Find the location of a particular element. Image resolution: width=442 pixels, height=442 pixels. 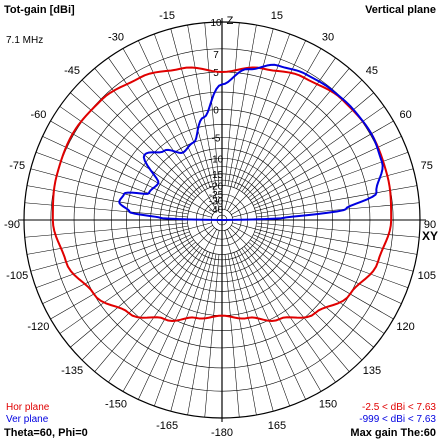

radial-tick-label: 7 is located at coordinates (216, 55).